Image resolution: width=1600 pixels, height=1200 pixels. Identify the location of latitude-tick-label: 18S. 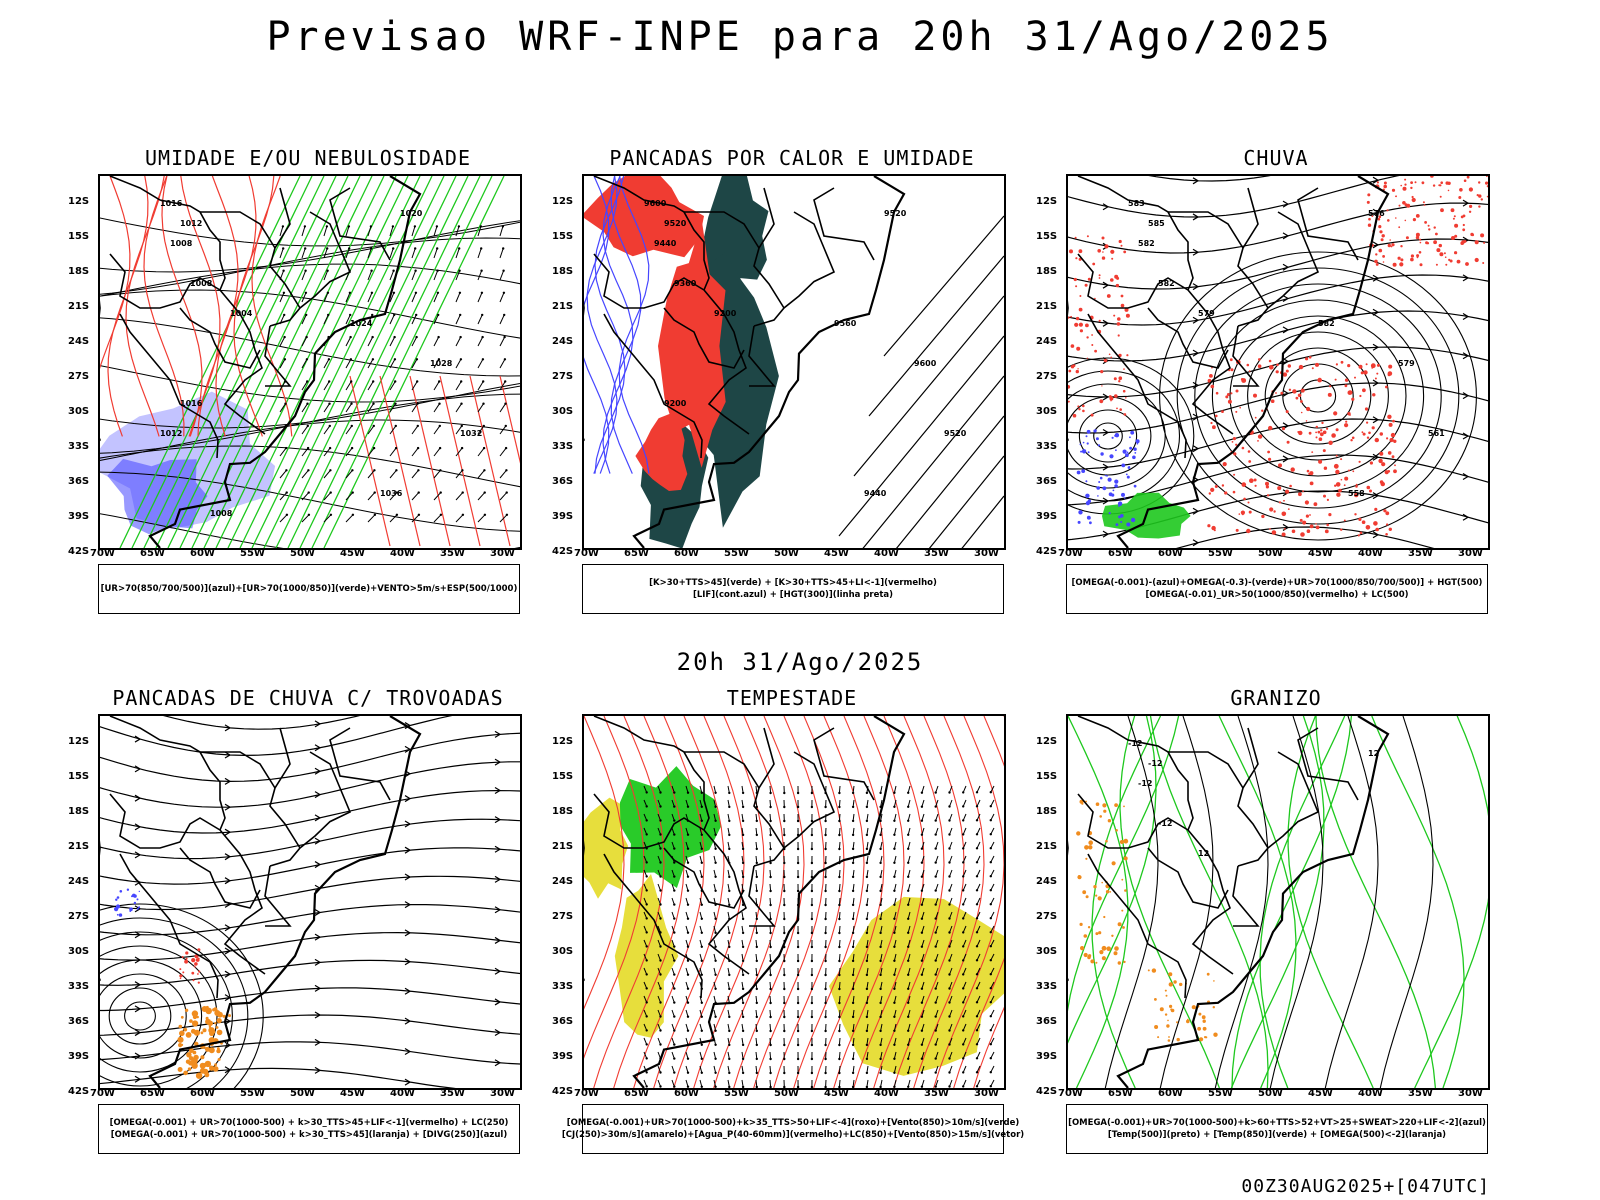
(1047, 811).